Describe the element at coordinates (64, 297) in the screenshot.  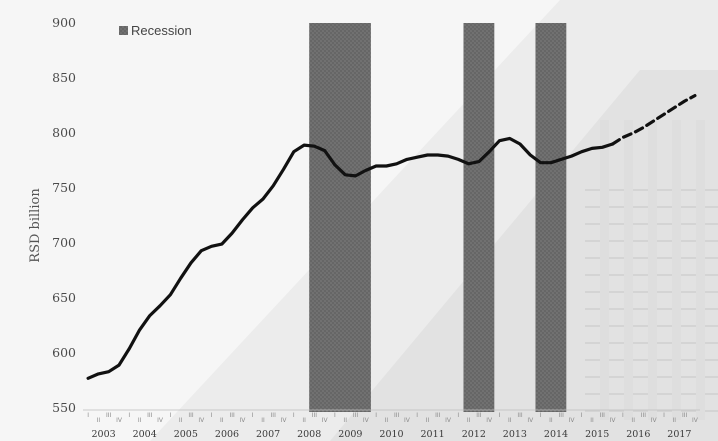
I see `y-tick-label: 650` at that location.